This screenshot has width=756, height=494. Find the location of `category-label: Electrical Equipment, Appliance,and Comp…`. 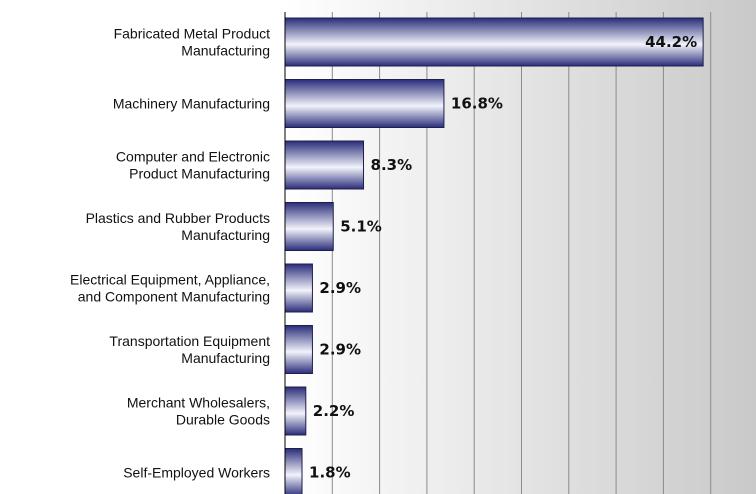

category-label: Electrical Equipment, Appliance,and Comp… is located at coordinates (170, 288).